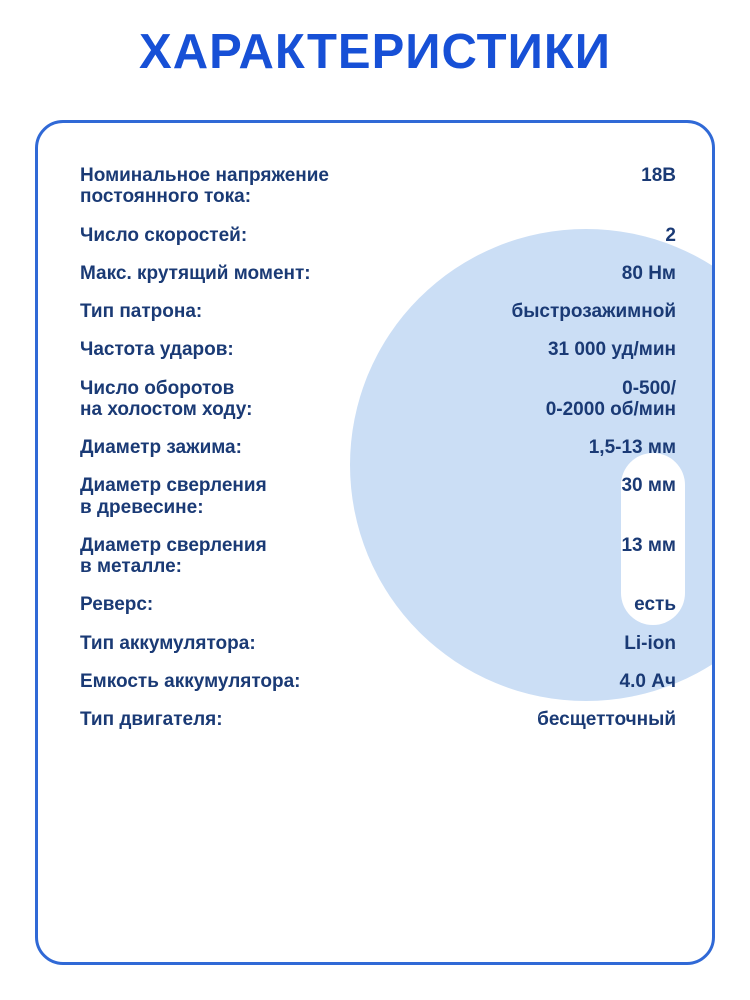 Image resolution: width=750 pixels, height=1000 pixels. What do you see at coordinates (173, 496) in the screenshot?
I see `spec-label: Диаметр сверления в древесине:` at bounding box center [173, 496].